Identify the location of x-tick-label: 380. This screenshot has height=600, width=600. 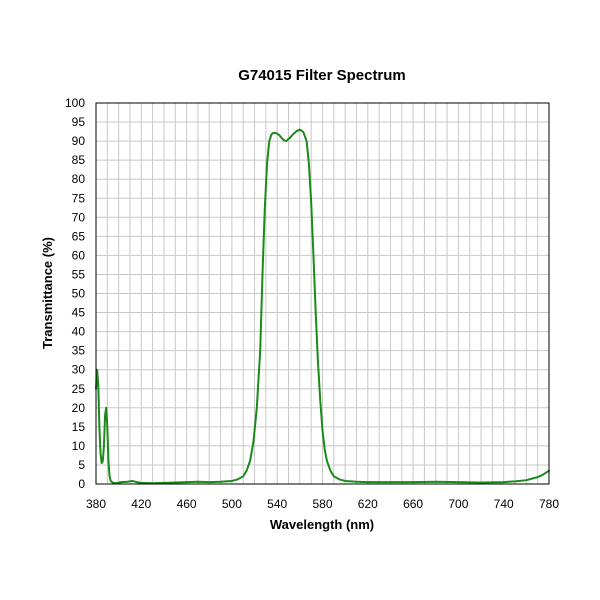
(96, 504).